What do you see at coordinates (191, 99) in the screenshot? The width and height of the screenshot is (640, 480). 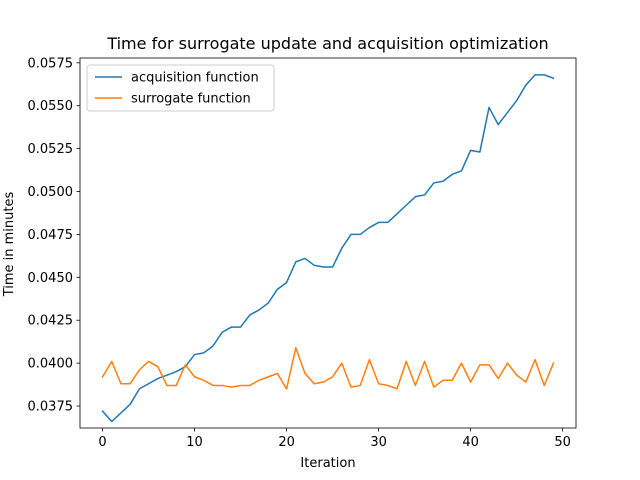 I see `legend-label-1: surrogate function` at bounding box center [191, 99].